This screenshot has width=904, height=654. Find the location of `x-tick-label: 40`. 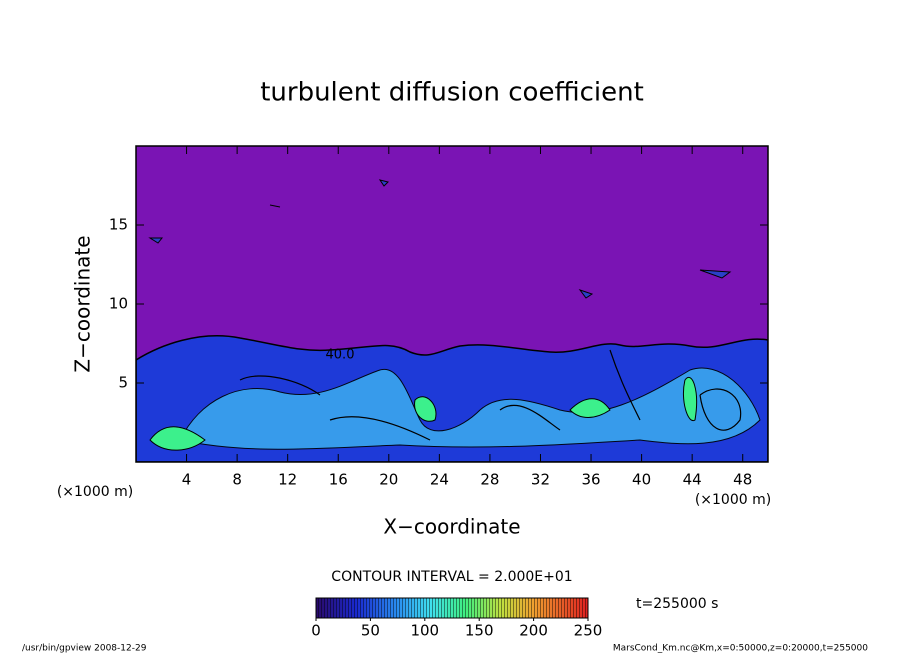

x-tick-label: 40 is located at coordinates (641, 480).